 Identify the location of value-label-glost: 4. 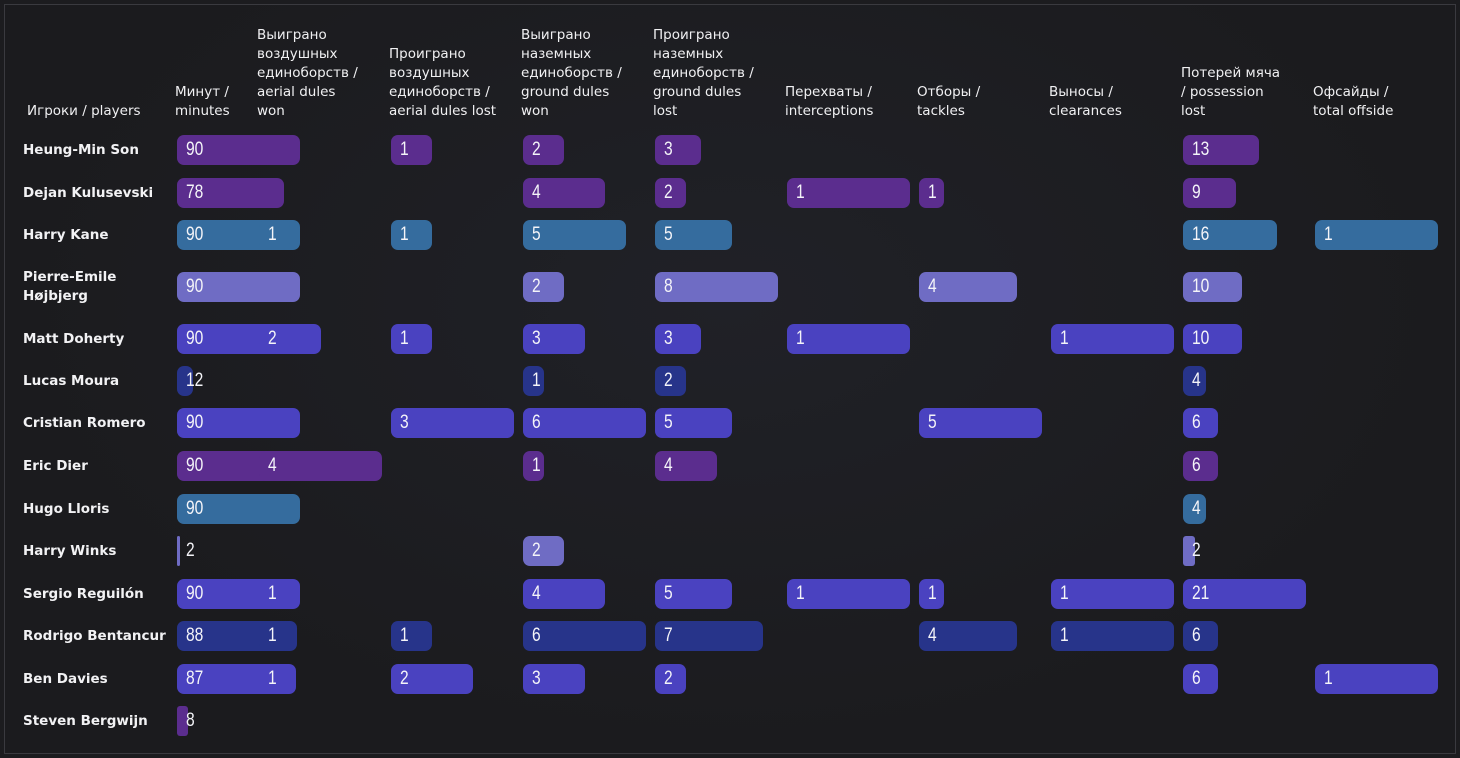
(668, 465).